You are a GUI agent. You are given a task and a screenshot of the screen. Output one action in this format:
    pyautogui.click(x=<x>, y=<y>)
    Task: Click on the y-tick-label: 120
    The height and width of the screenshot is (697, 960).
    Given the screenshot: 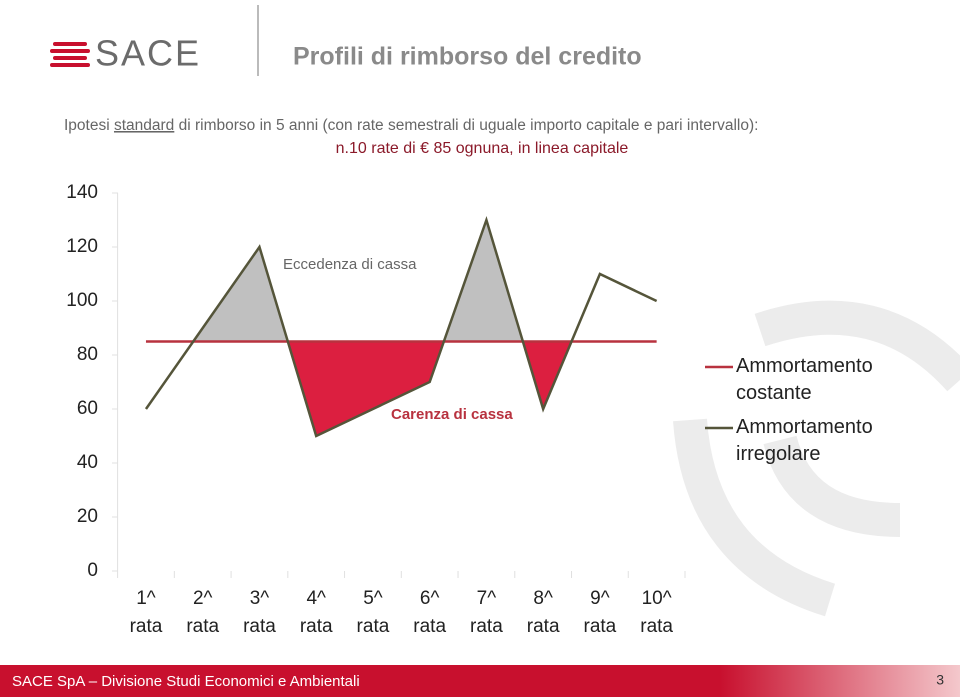 What is the action you would take?
    pyautogui.click(x=82, y=246)
    